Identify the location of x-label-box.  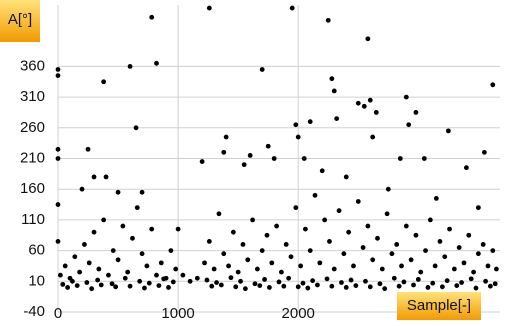
(439, 306).